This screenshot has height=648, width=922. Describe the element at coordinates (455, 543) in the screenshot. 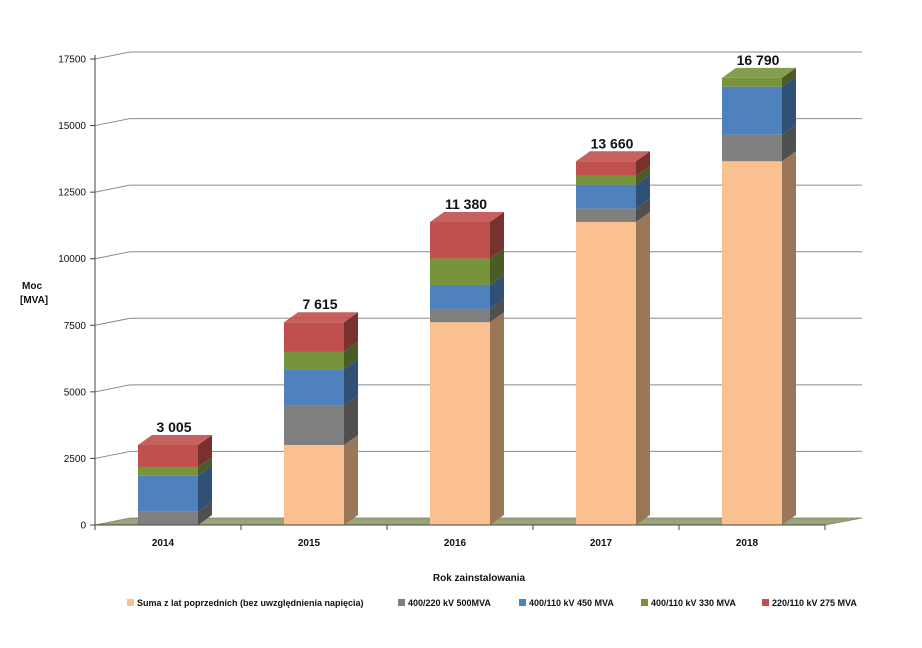

I see `x-category-label: 2016` at that location.